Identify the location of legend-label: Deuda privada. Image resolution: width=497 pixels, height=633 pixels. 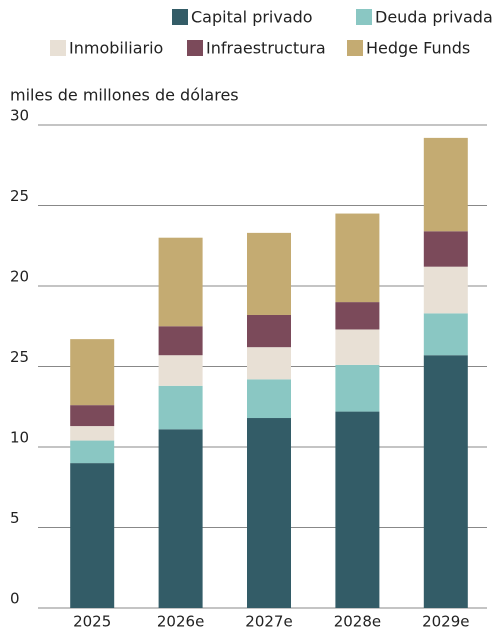
(434, 17).